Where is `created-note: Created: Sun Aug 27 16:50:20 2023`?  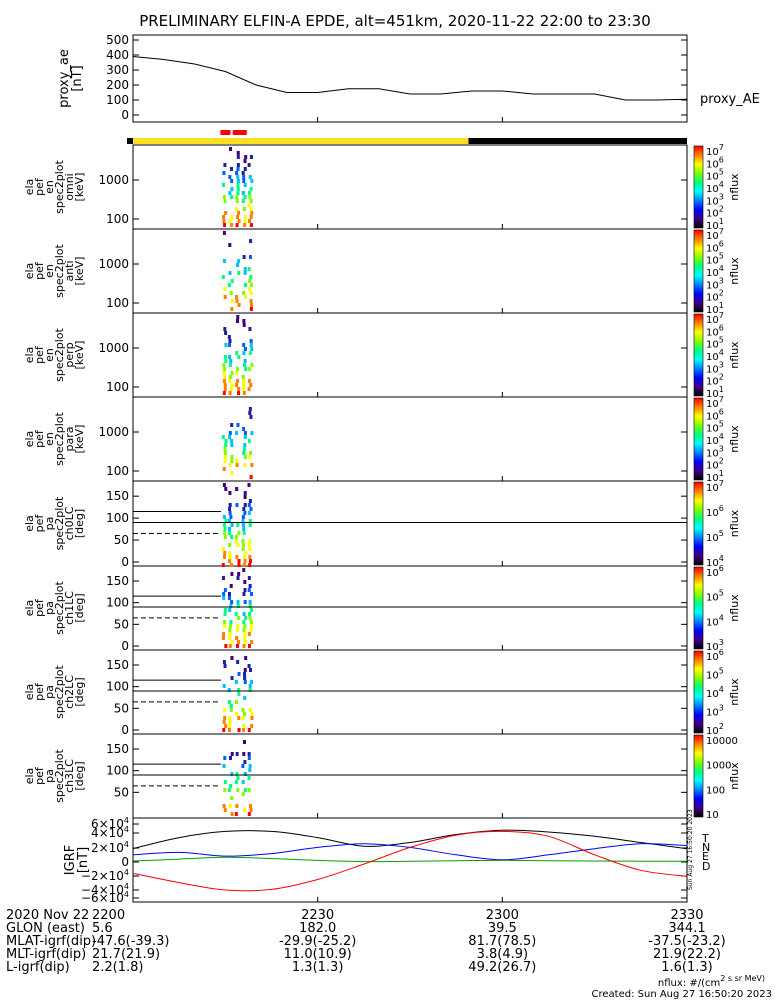
created-note: Created: Sun Aug 27 16:50:20 2023 is located at coordinates (682, 994).